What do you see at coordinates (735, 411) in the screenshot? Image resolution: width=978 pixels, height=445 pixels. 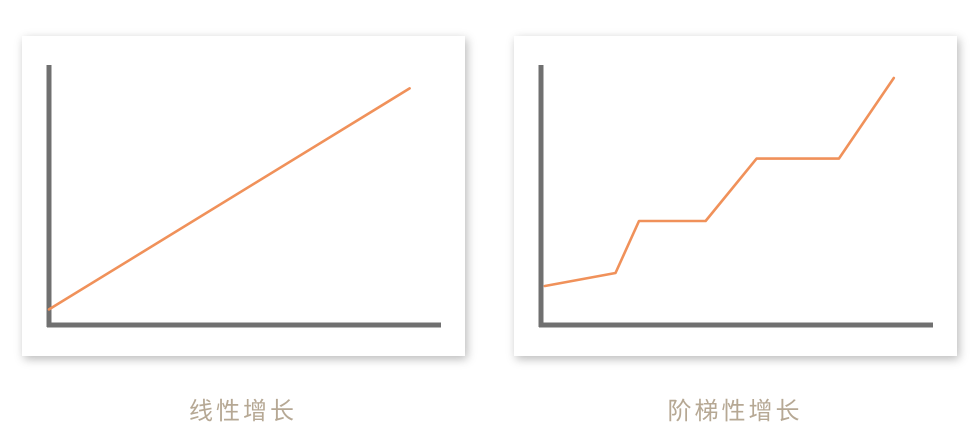 I see `step-growth-caption: 阶梯性增长` at bounding box center [735, 411].